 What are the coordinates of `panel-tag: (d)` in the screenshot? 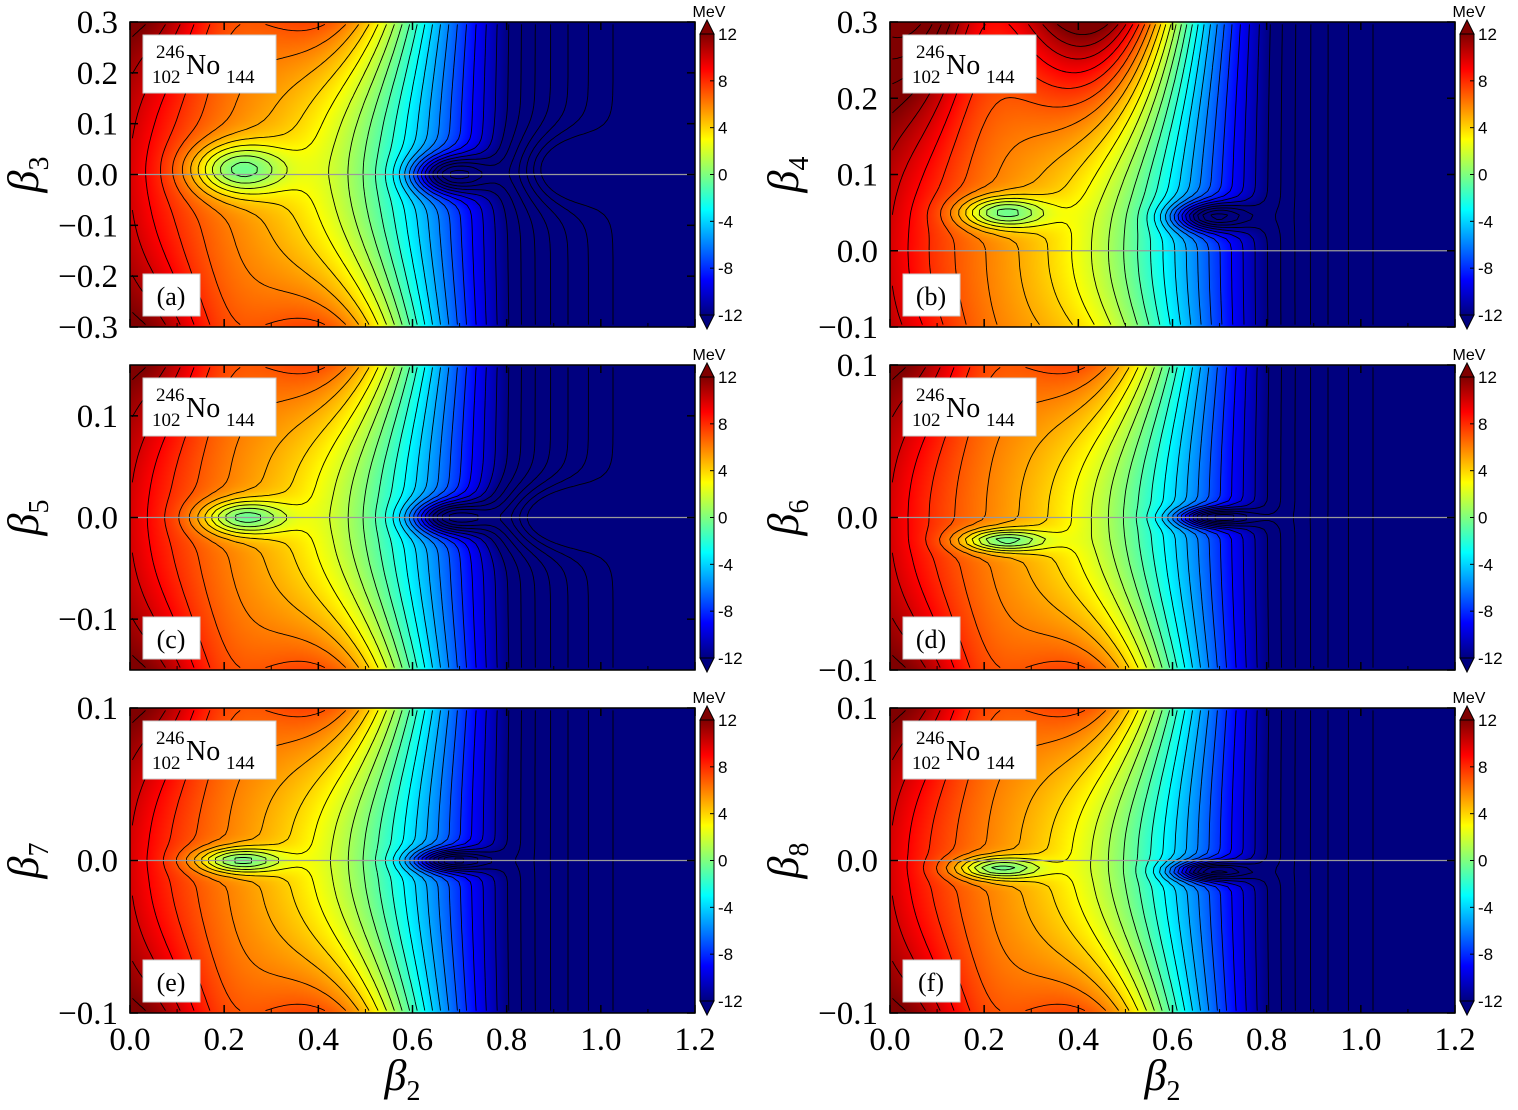 It's located at (931, 639).